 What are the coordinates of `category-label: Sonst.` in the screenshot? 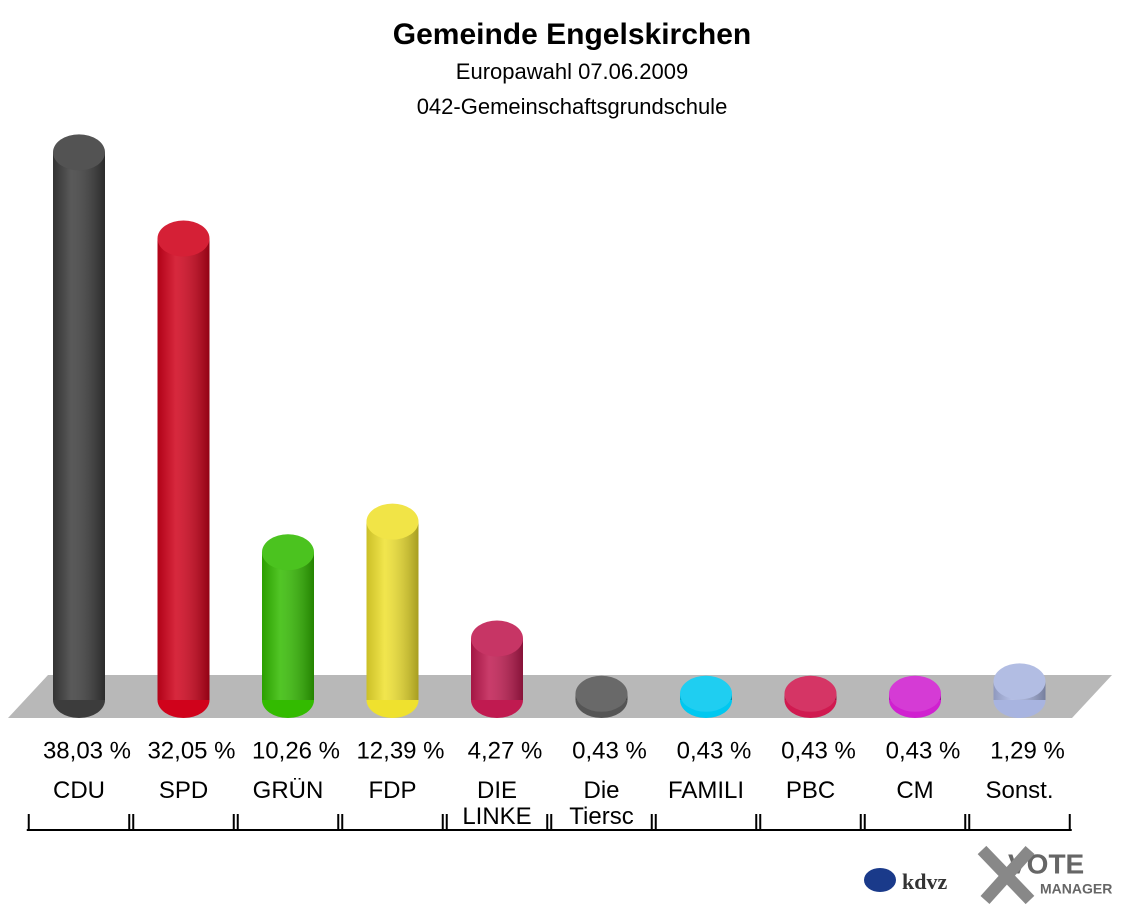 It's located at (1019, 791).